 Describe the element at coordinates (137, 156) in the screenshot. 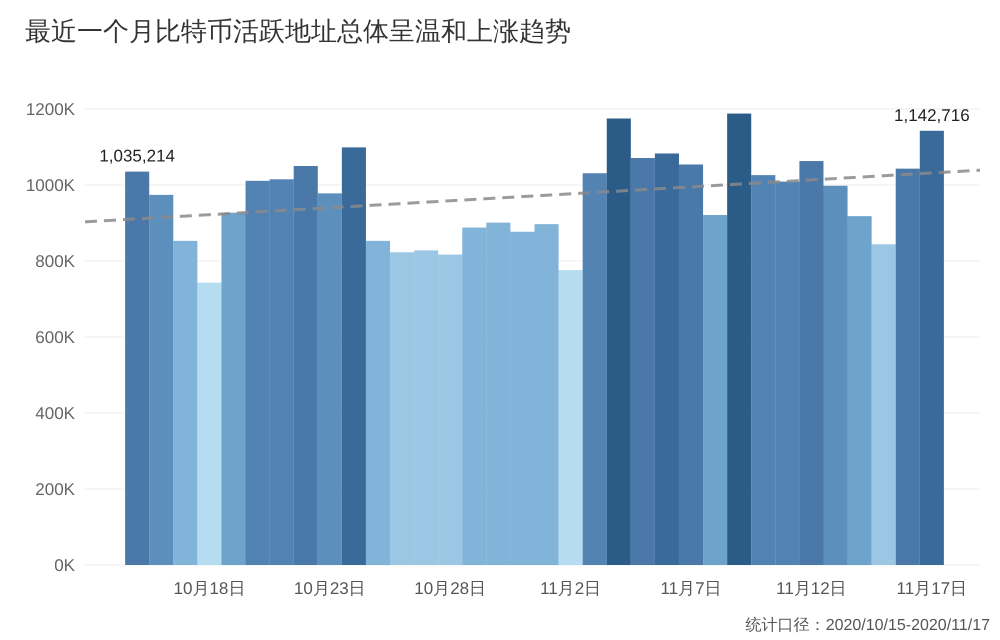

I see `data-label: 1,035,214` at that location.